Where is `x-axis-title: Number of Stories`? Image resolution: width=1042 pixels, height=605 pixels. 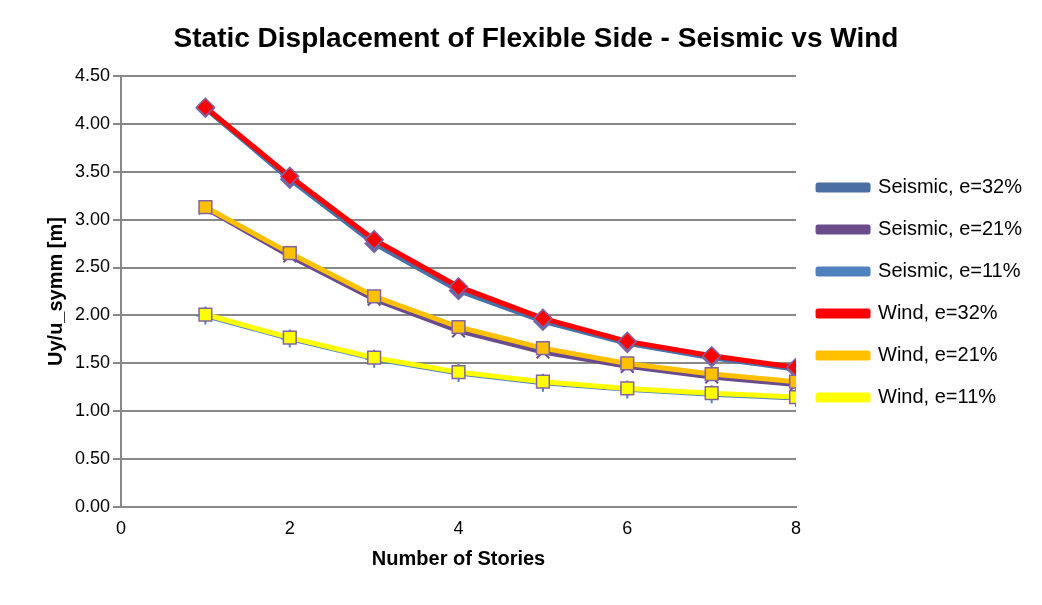 x-axis-title: Number of Stories is located at coordinates (458, 557).